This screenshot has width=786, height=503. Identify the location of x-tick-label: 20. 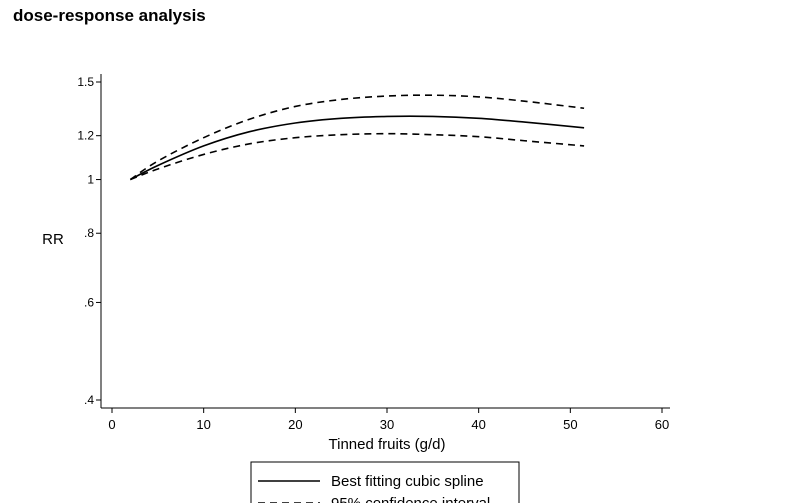
(295, 424).